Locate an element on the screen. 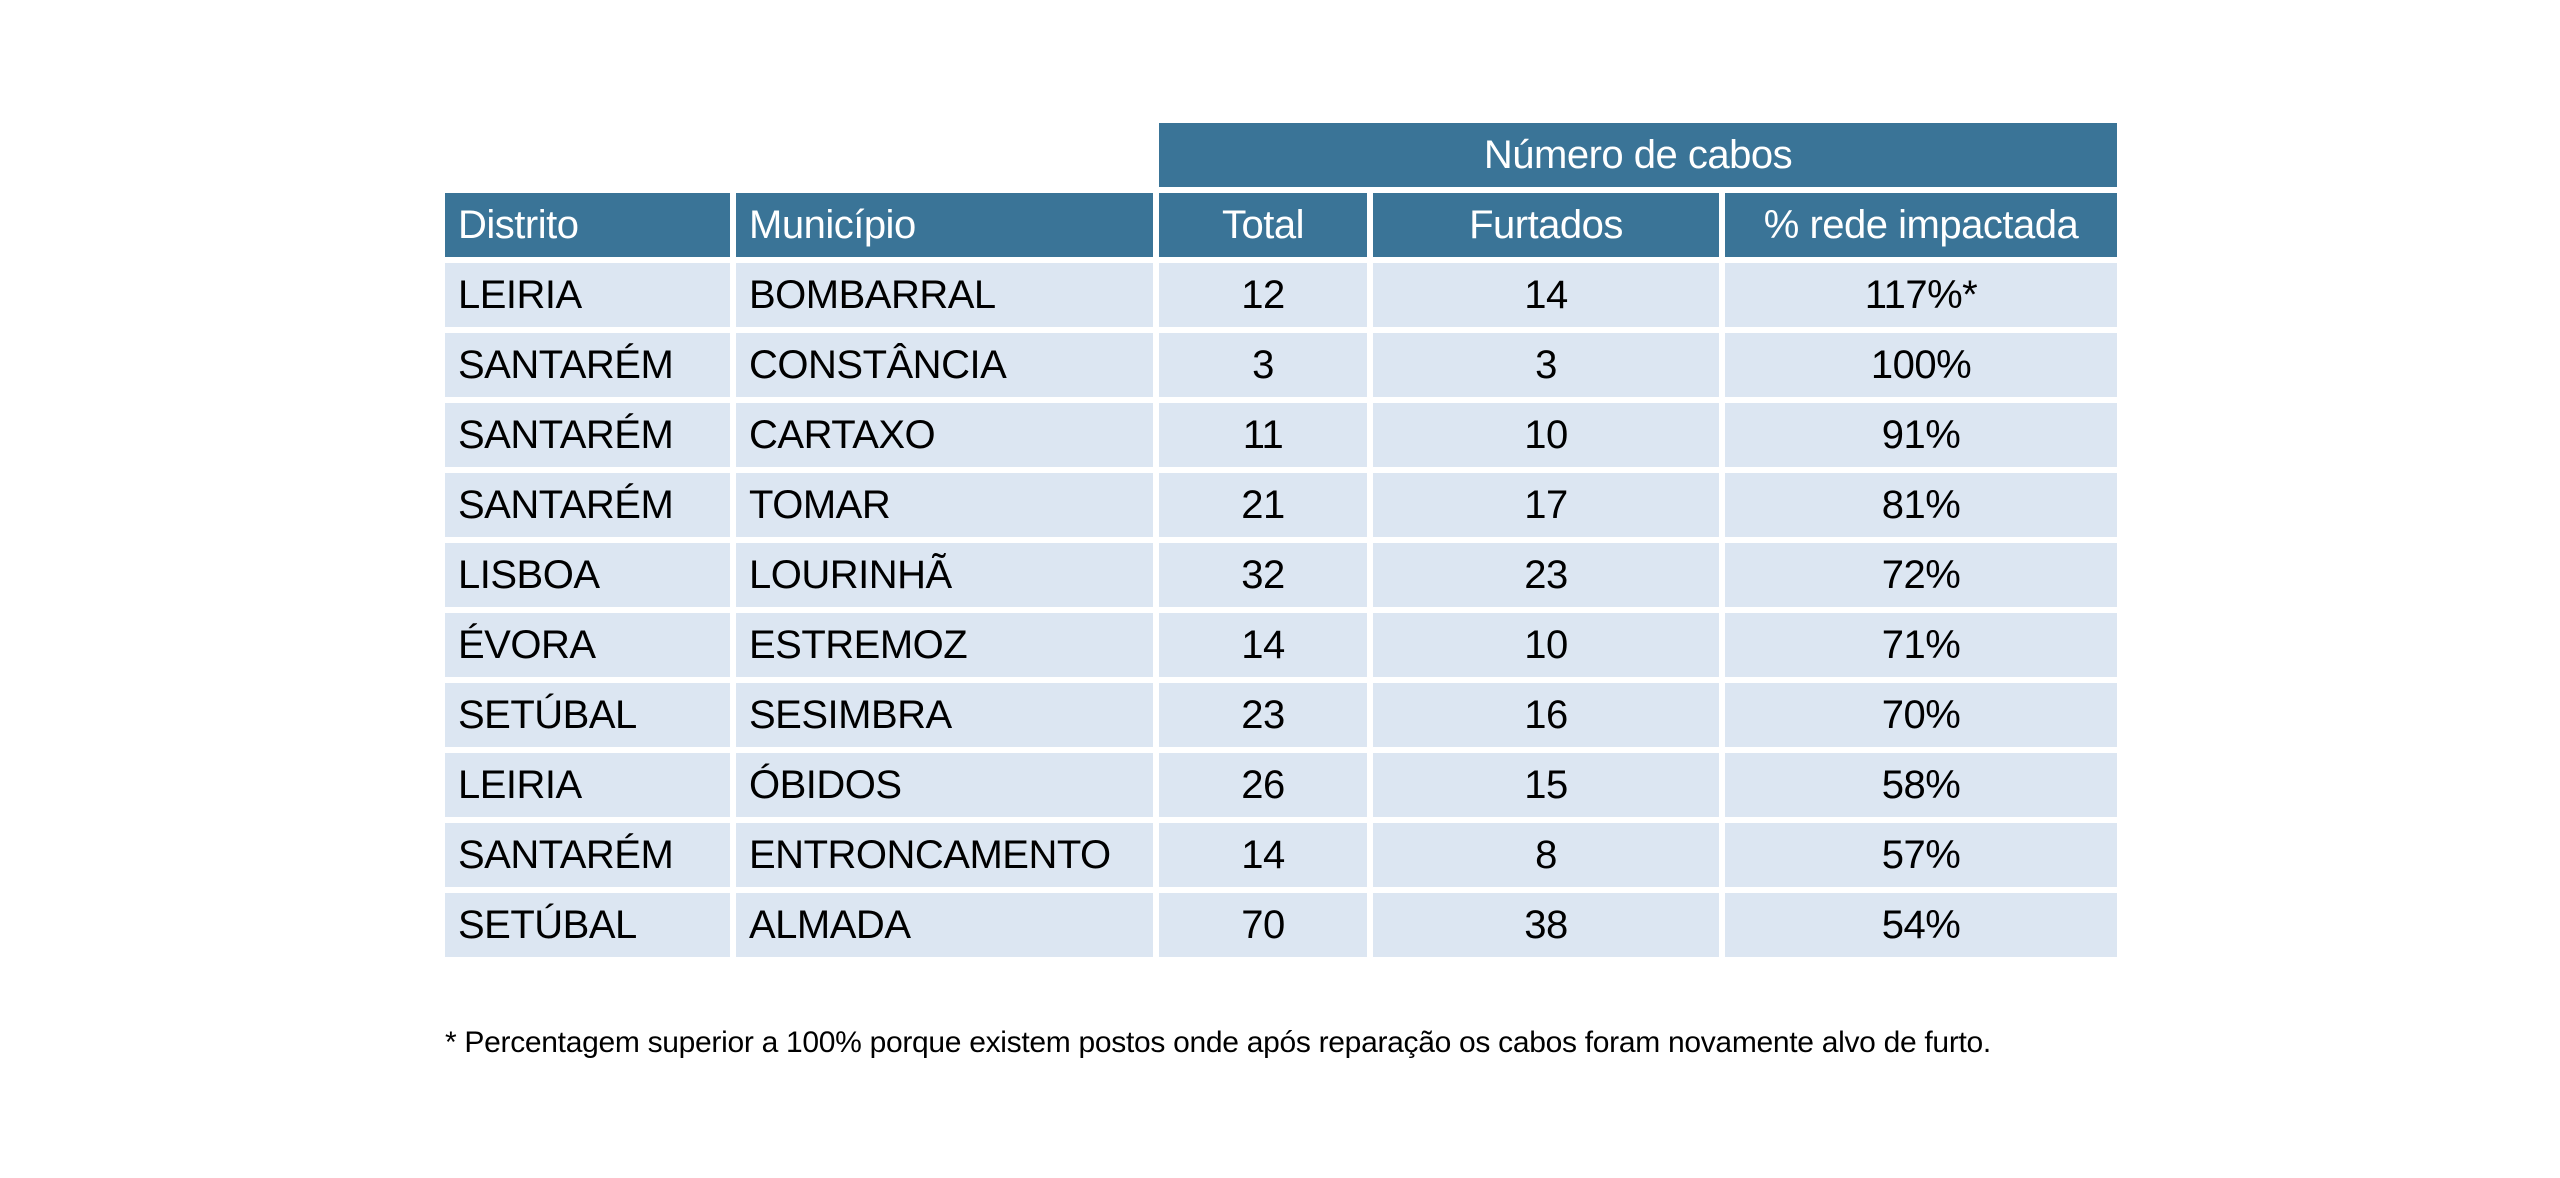 This screenshot has width=2560, height=1178. column-header-pct-rede-impactada: % rede impactada is located at coordinates (1921, 225).